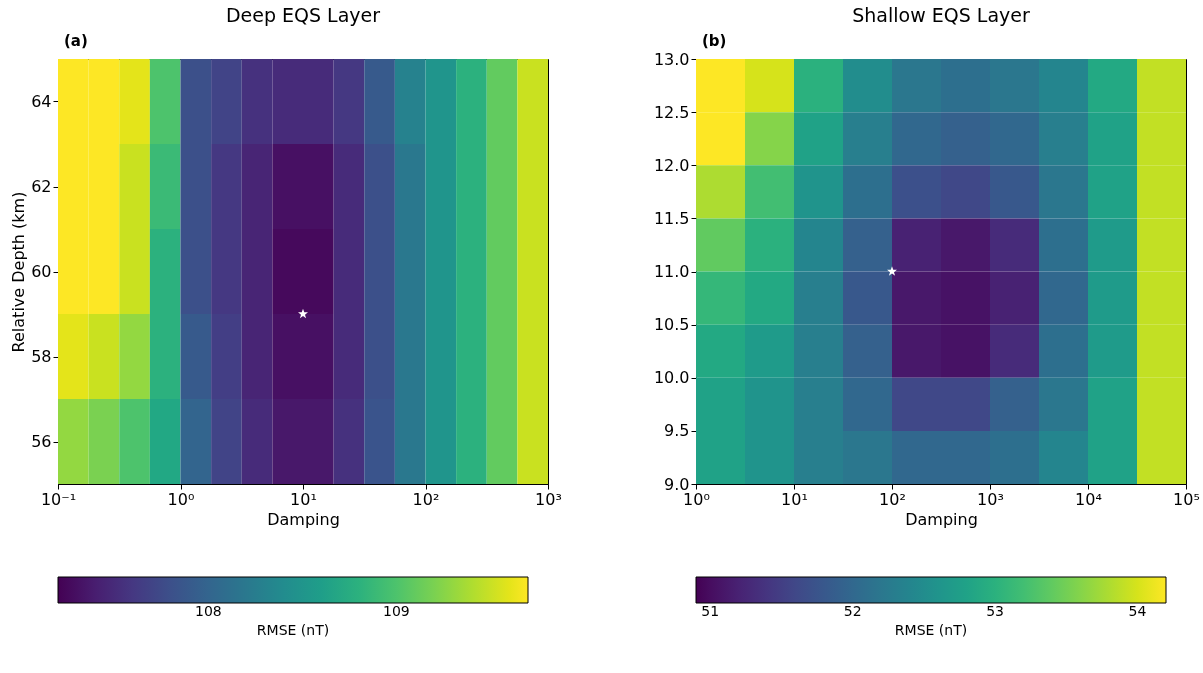 This screenshot has width=1203, height=673. I want to click on x-tick-label: 10⁰, so click(181, 499).